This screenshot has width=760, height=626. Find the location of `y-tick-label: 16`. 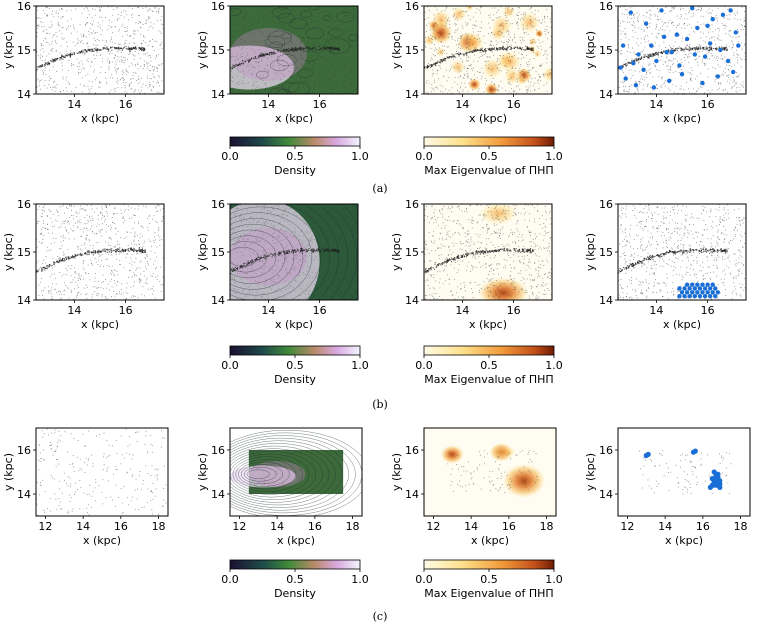

y-tick-label: 16 is located at coordinates (412, 6).